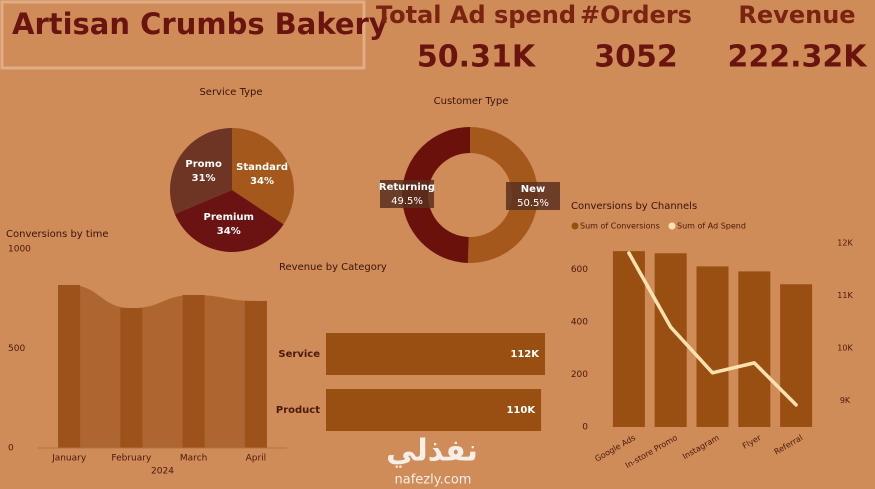 The image size is (875, 489). I want to click on y-tick-label: 400, so click(579, 322).